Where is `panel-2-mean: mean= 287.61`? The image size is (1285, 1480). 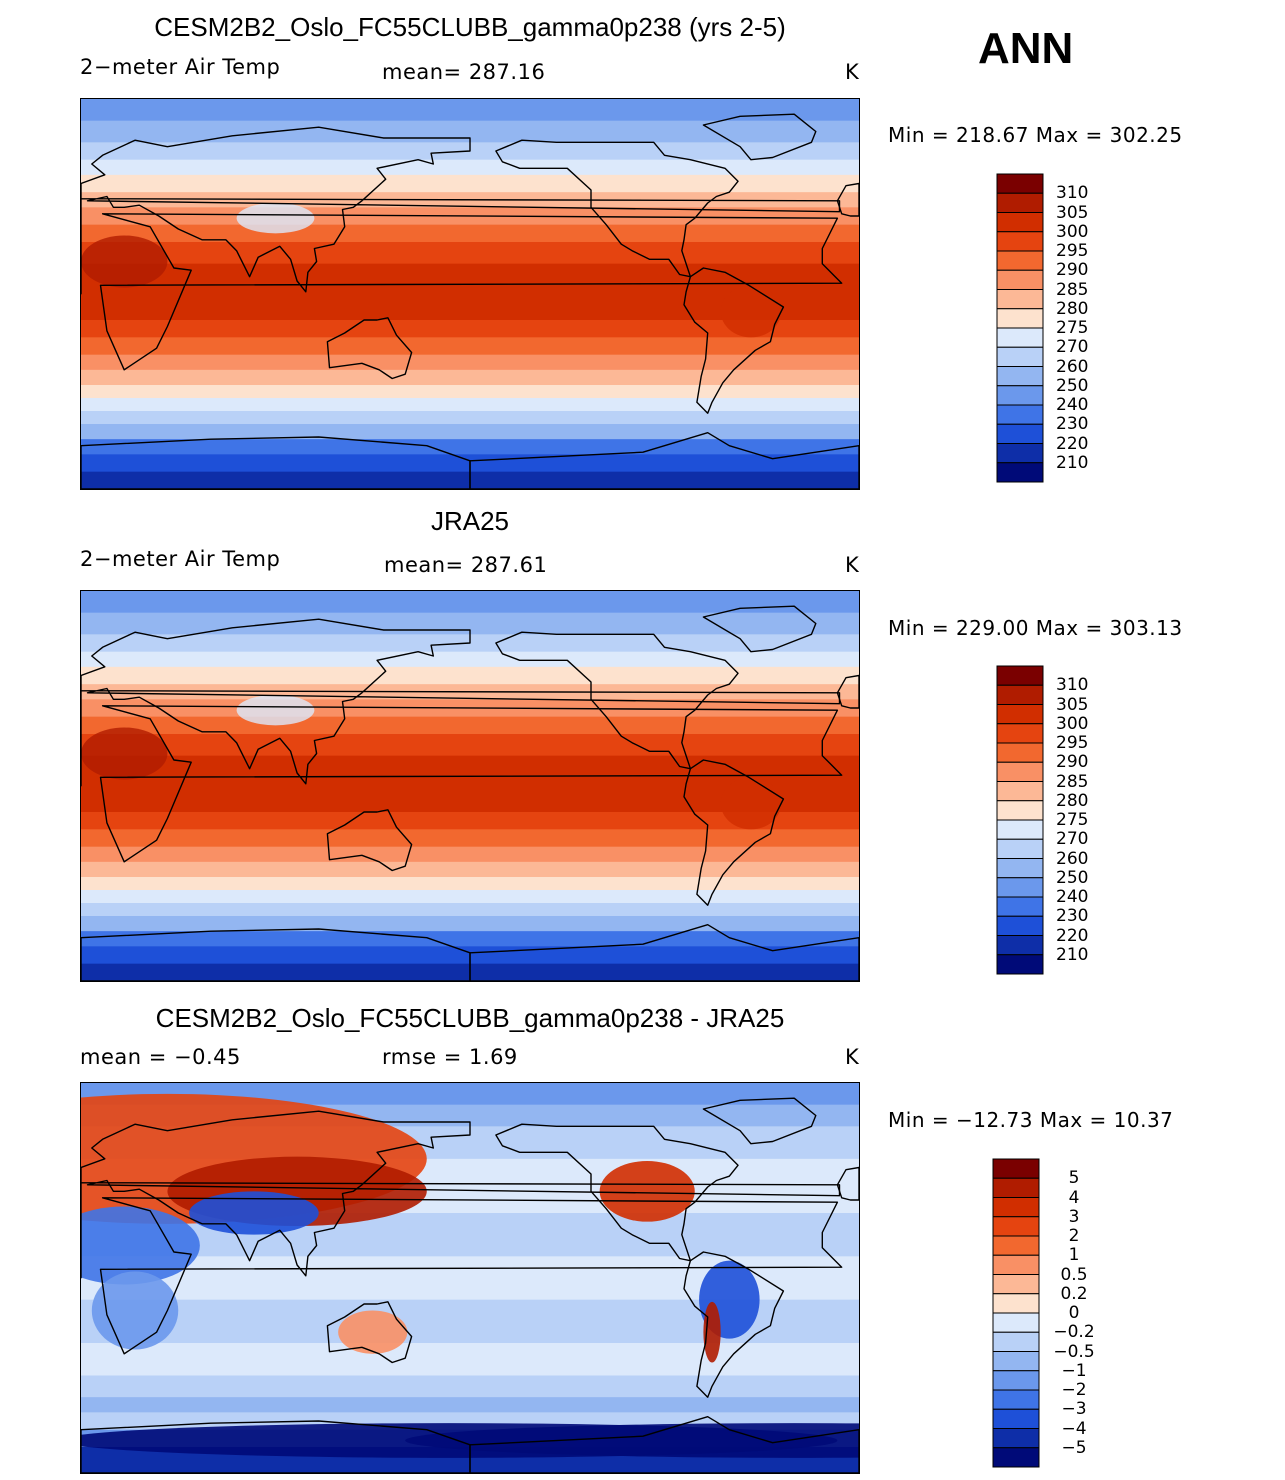
panel-2-mean: mean= 287.61 is located at coordinates (466, 565).